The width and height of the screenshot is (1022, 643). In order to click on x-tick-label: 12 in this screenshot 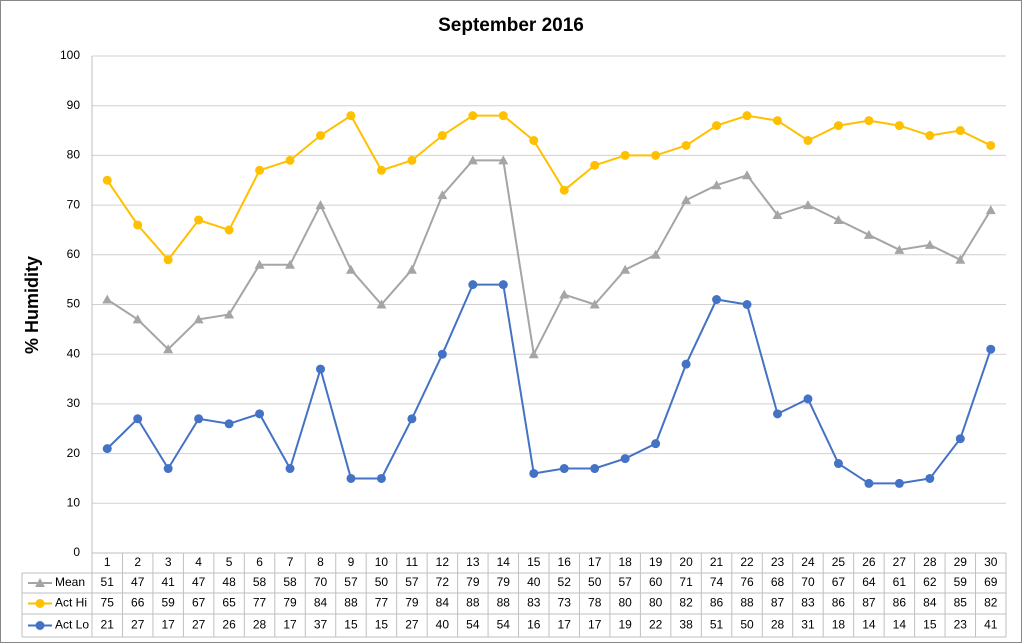, I will do `click(443, 562)`.